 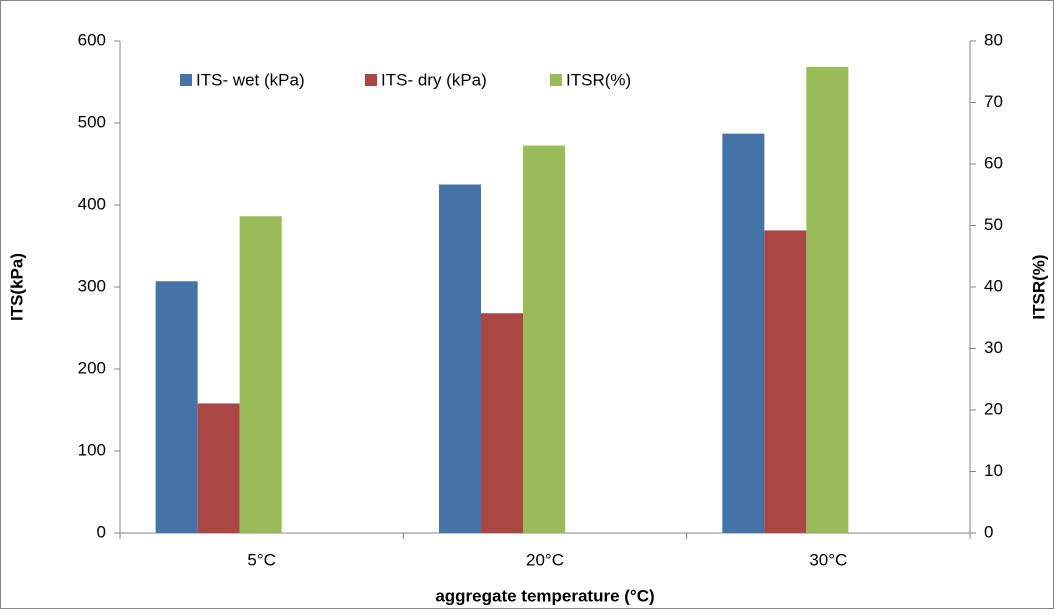 I want to click on y-tick-label: 400, so click(x=92, y=203).